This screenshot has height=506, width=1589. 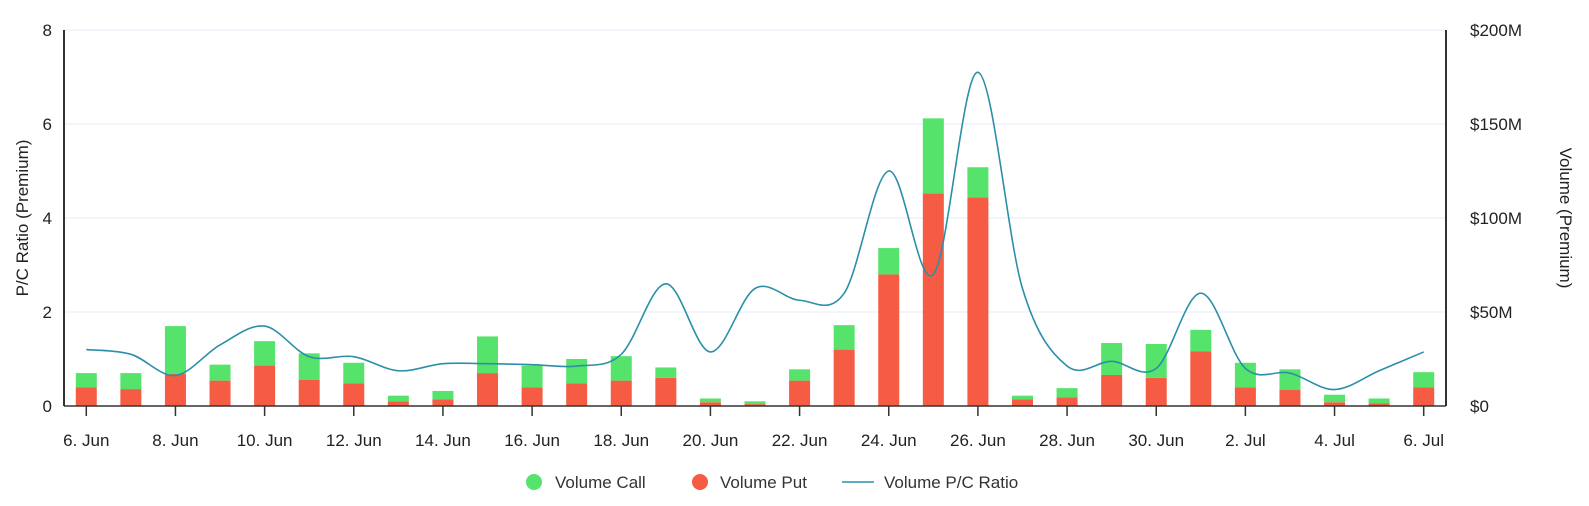 What do you see at coordinates (1496, 218) in the screenshot?
I see `y-right-tick-label: $100M` at bounding box center [1496, 218].